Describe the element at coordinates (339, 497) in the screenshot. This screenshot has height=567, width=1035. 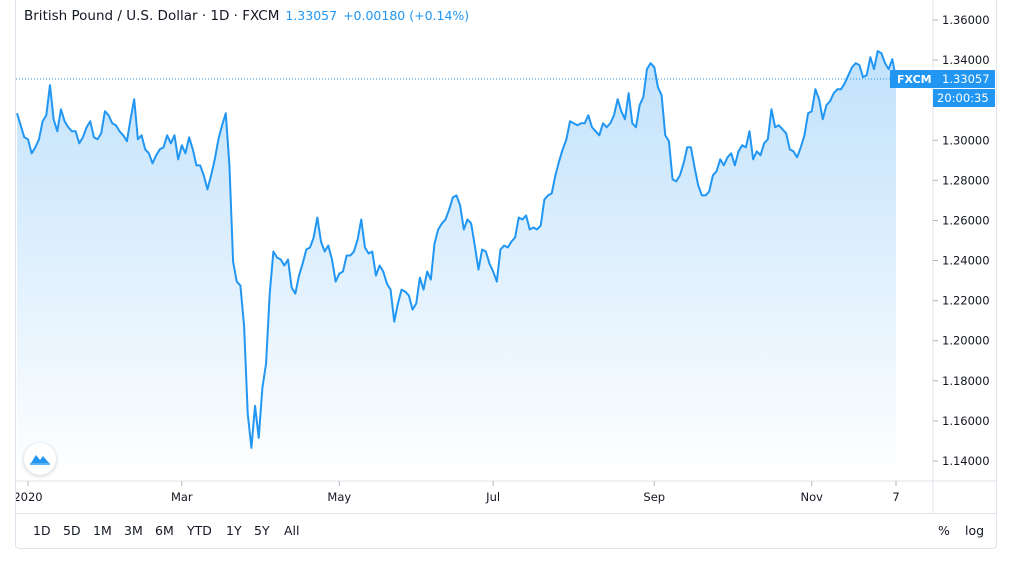
I see `x-tick-label: May` at that location.